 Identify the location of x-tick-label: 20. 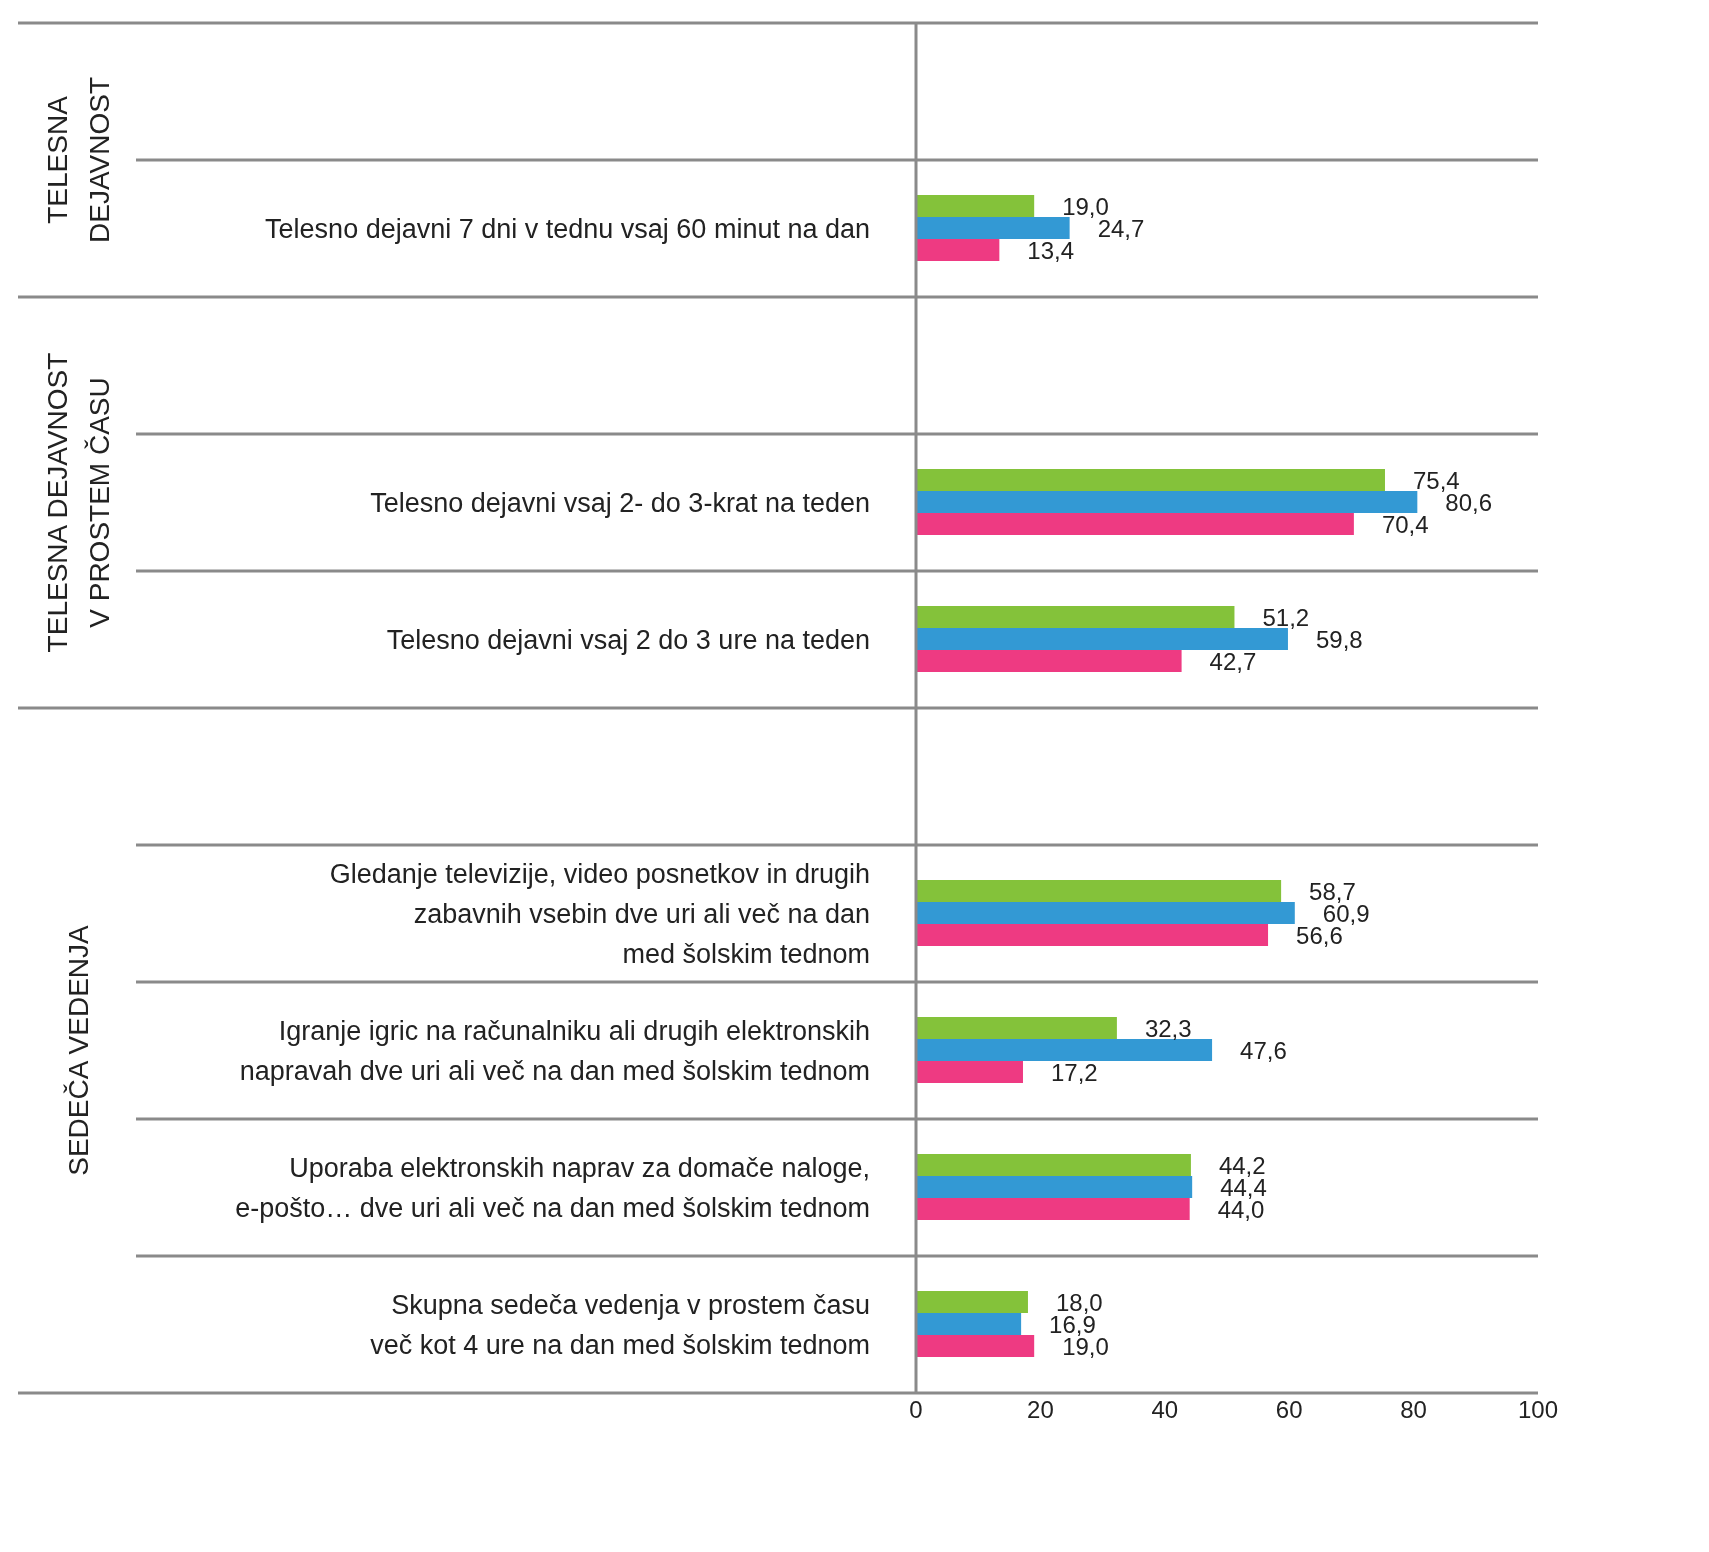
(1040, 1410).